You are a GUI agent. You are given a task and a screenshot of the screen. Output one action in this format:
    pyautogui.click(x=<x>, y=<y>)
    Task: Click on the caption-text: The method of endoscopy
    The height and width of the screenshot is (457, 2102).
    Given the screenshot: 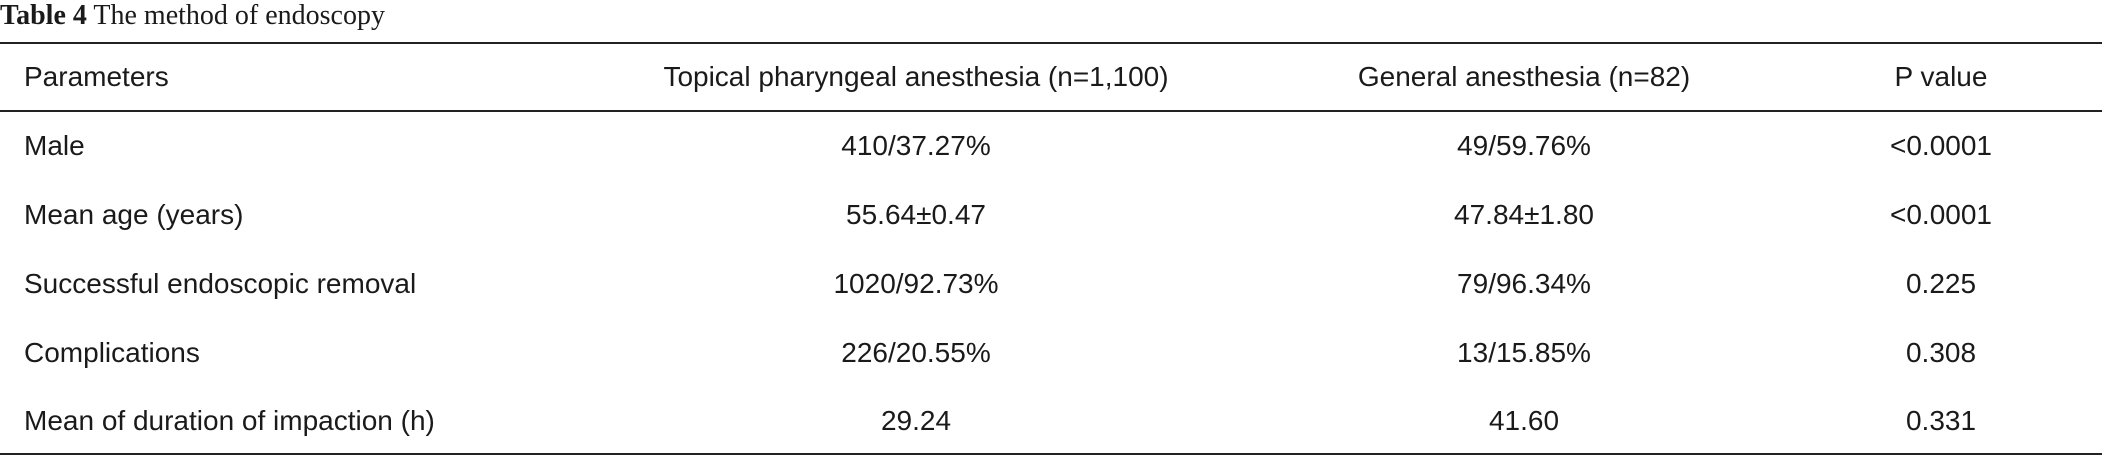 What is the action you would take?
    pyautogui.click(x=239, y=15)
    